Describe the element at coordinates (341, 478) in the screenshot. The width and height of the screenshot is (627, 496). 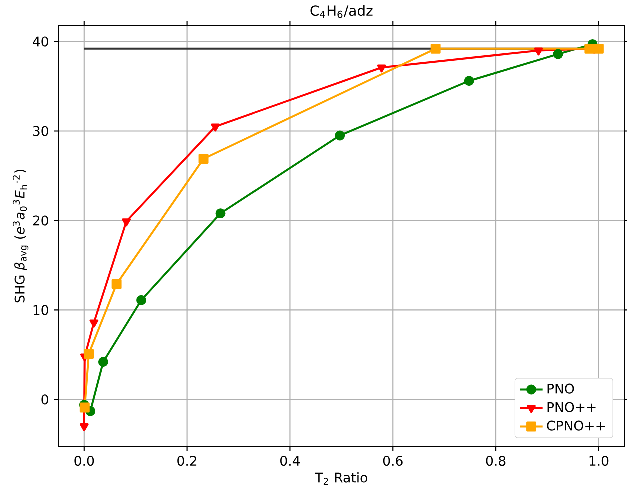
I see `x-axis-title: T$_{2}$ Ratio` at that location.